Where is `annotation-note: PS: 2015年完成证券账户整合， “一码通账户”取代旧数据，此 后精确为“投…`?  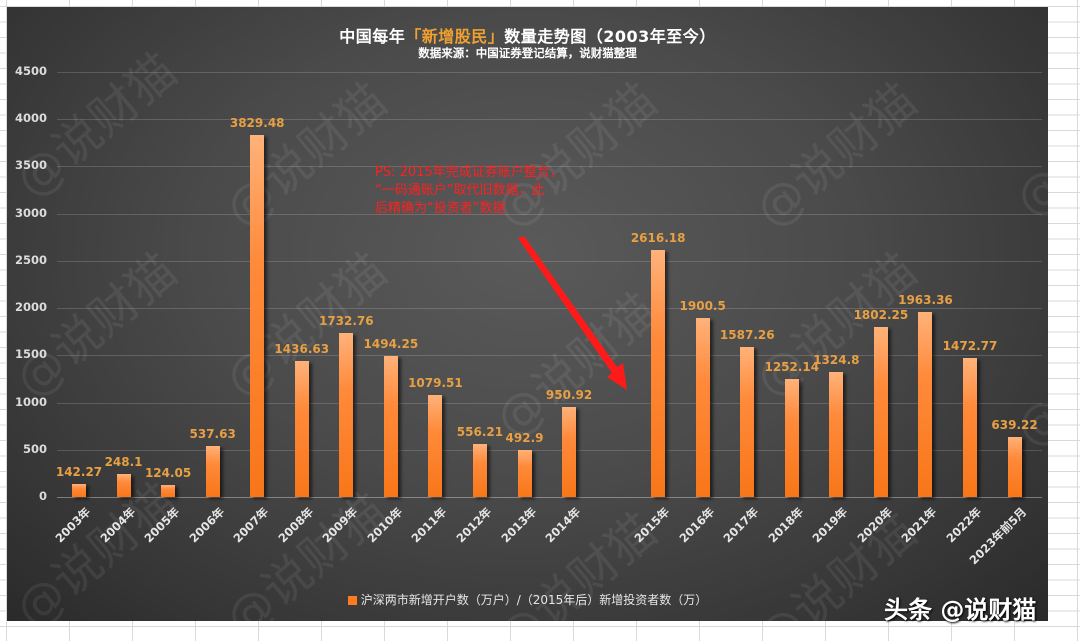
annotation-note: PS: 2015年完成证券账户整合， “一码通账户”取代旧数据，此 后精确为“投… is located at coordinates (500, 191).